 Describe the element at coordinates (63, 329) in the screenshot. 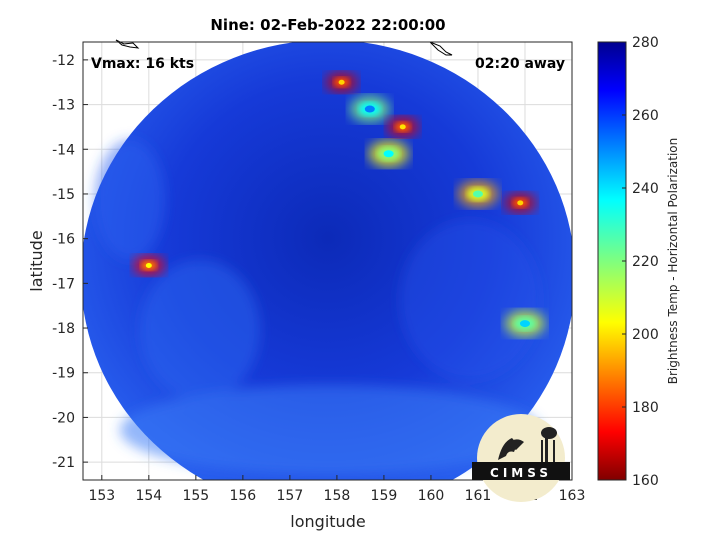

I see `y-tick-label: -18` at that location.